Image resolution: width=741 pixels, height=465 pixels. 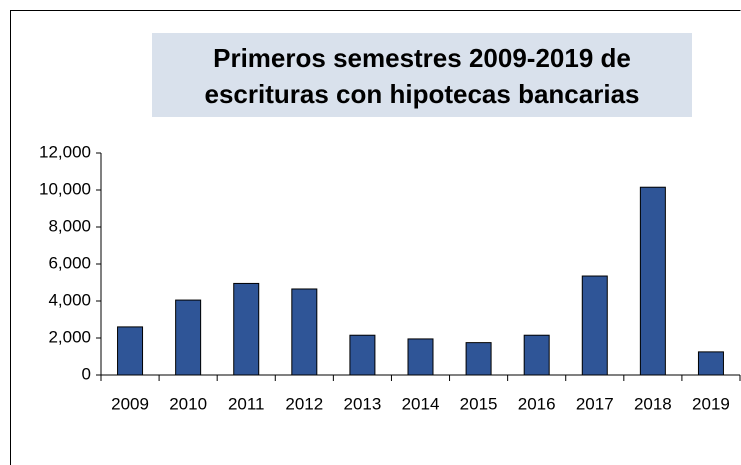 I want to click on x-tick-label: 2010, so click(x=188, y=403).